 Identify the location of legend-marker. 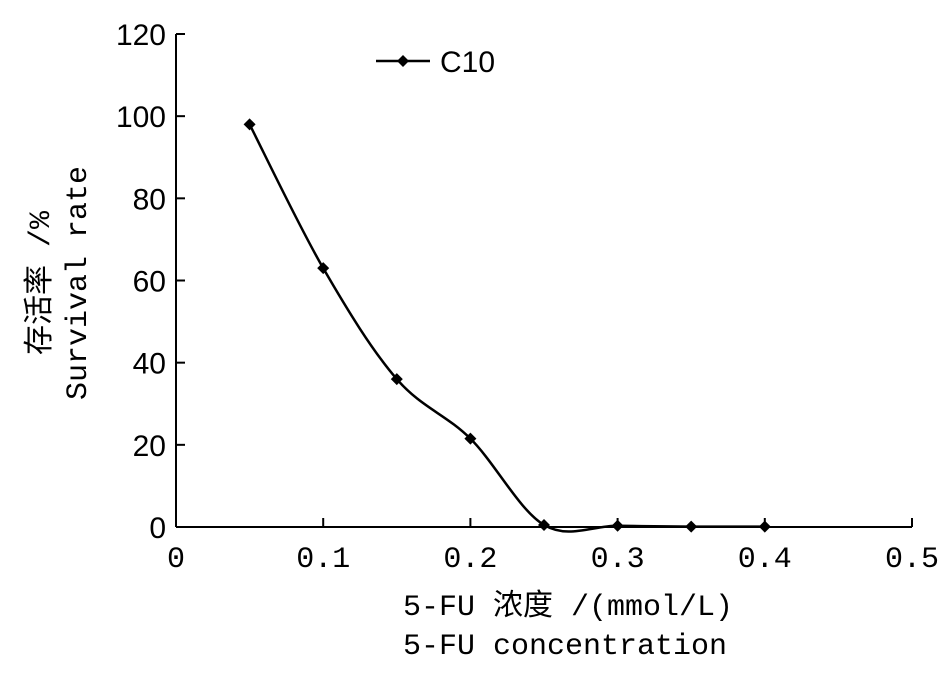
(403, 61).